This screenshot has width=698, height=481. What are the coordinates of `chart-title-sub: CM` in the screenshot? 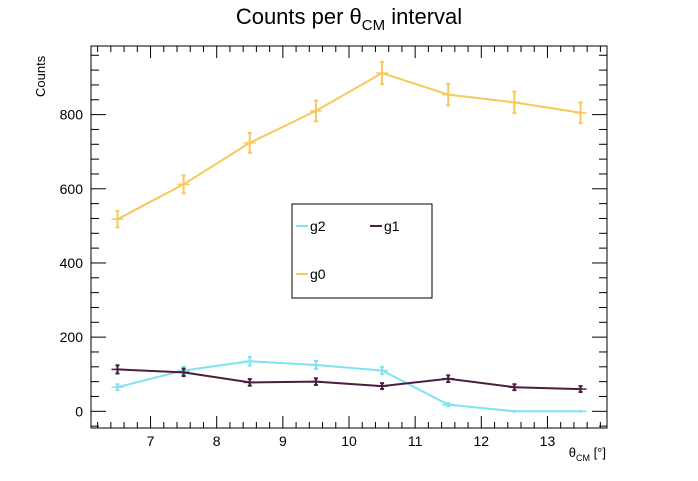 It's located at (373, 25).